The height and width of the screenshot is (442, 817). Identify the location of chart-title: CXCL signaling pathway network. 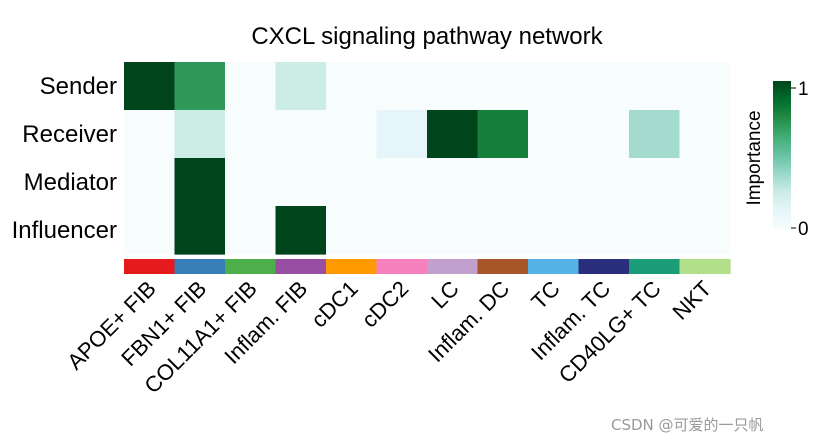
(427, 36).